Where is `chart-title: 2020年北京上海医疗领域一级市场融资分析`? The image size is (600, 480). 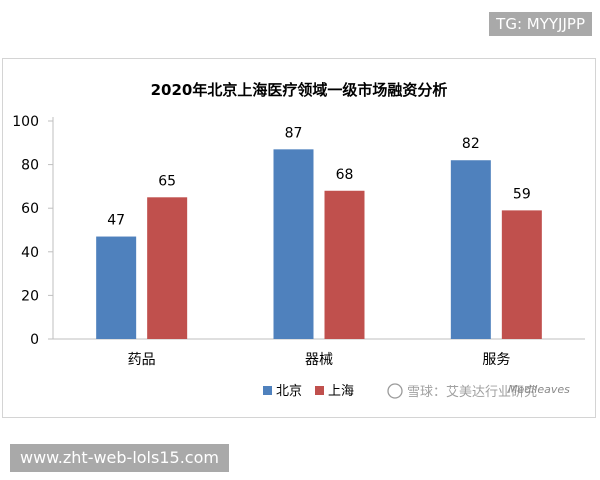 chart-title: 2020年北京上海医疗领域一级市场融资分析 is located at coordinates (299, 90).